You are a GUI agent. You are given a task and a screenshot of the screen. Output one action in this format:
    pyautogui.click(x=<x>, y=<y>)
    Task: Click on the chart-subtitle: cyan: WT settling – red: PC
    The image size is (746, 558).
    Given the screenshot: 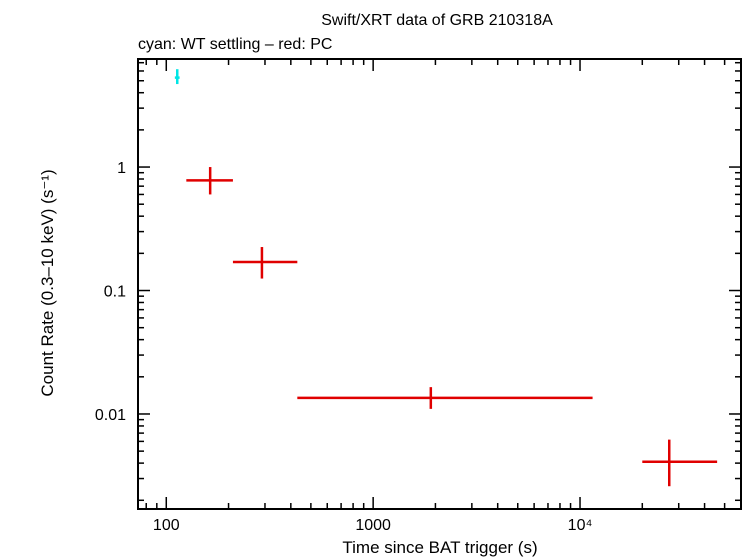 What is the action you would take?
    pyautogui.click(x=235, y=44)
    